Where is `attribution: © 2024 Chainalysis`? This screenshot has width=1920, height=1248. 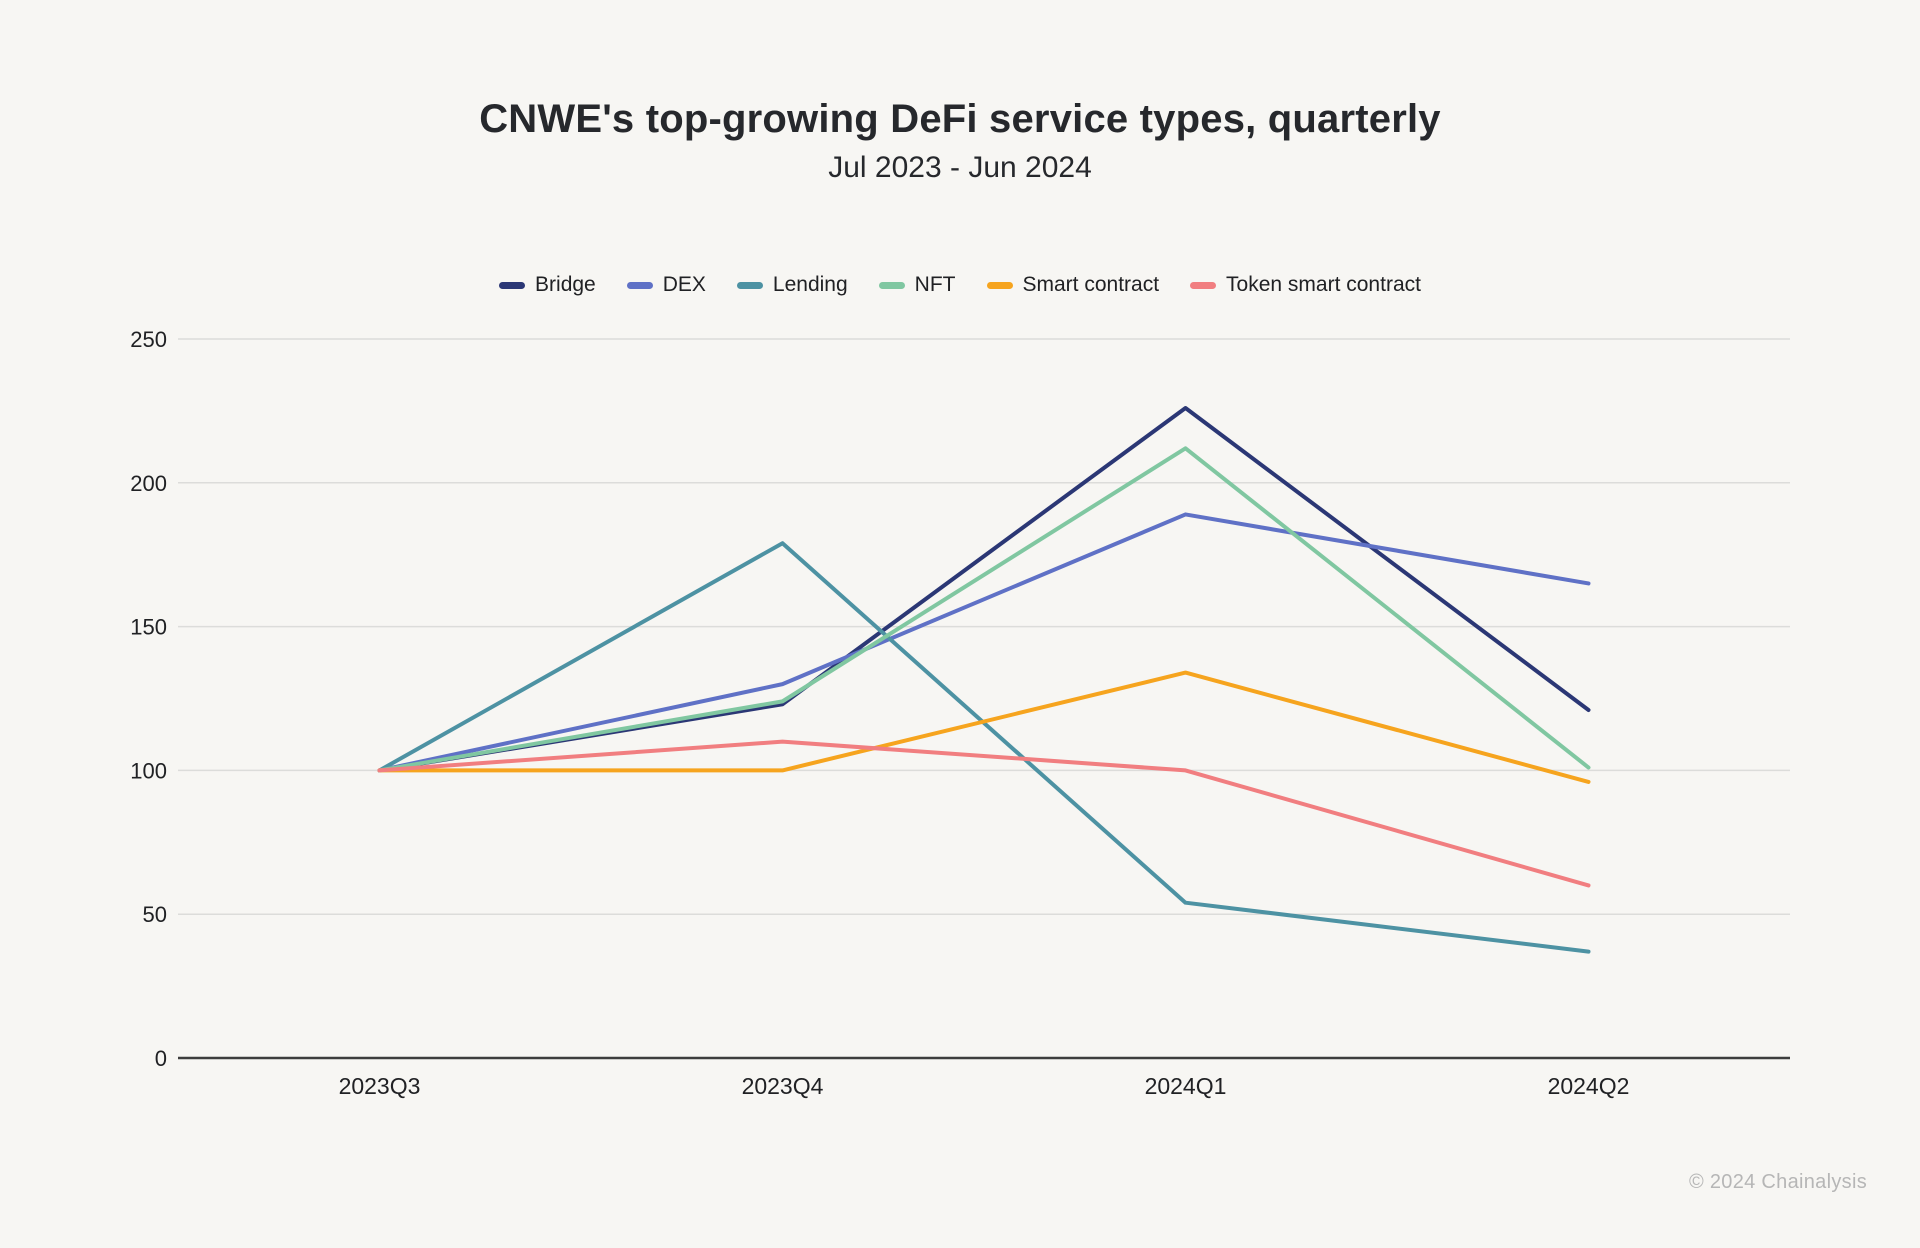 attribution: © 2024 Chainalysis is located at coordinates (1777, 1182).